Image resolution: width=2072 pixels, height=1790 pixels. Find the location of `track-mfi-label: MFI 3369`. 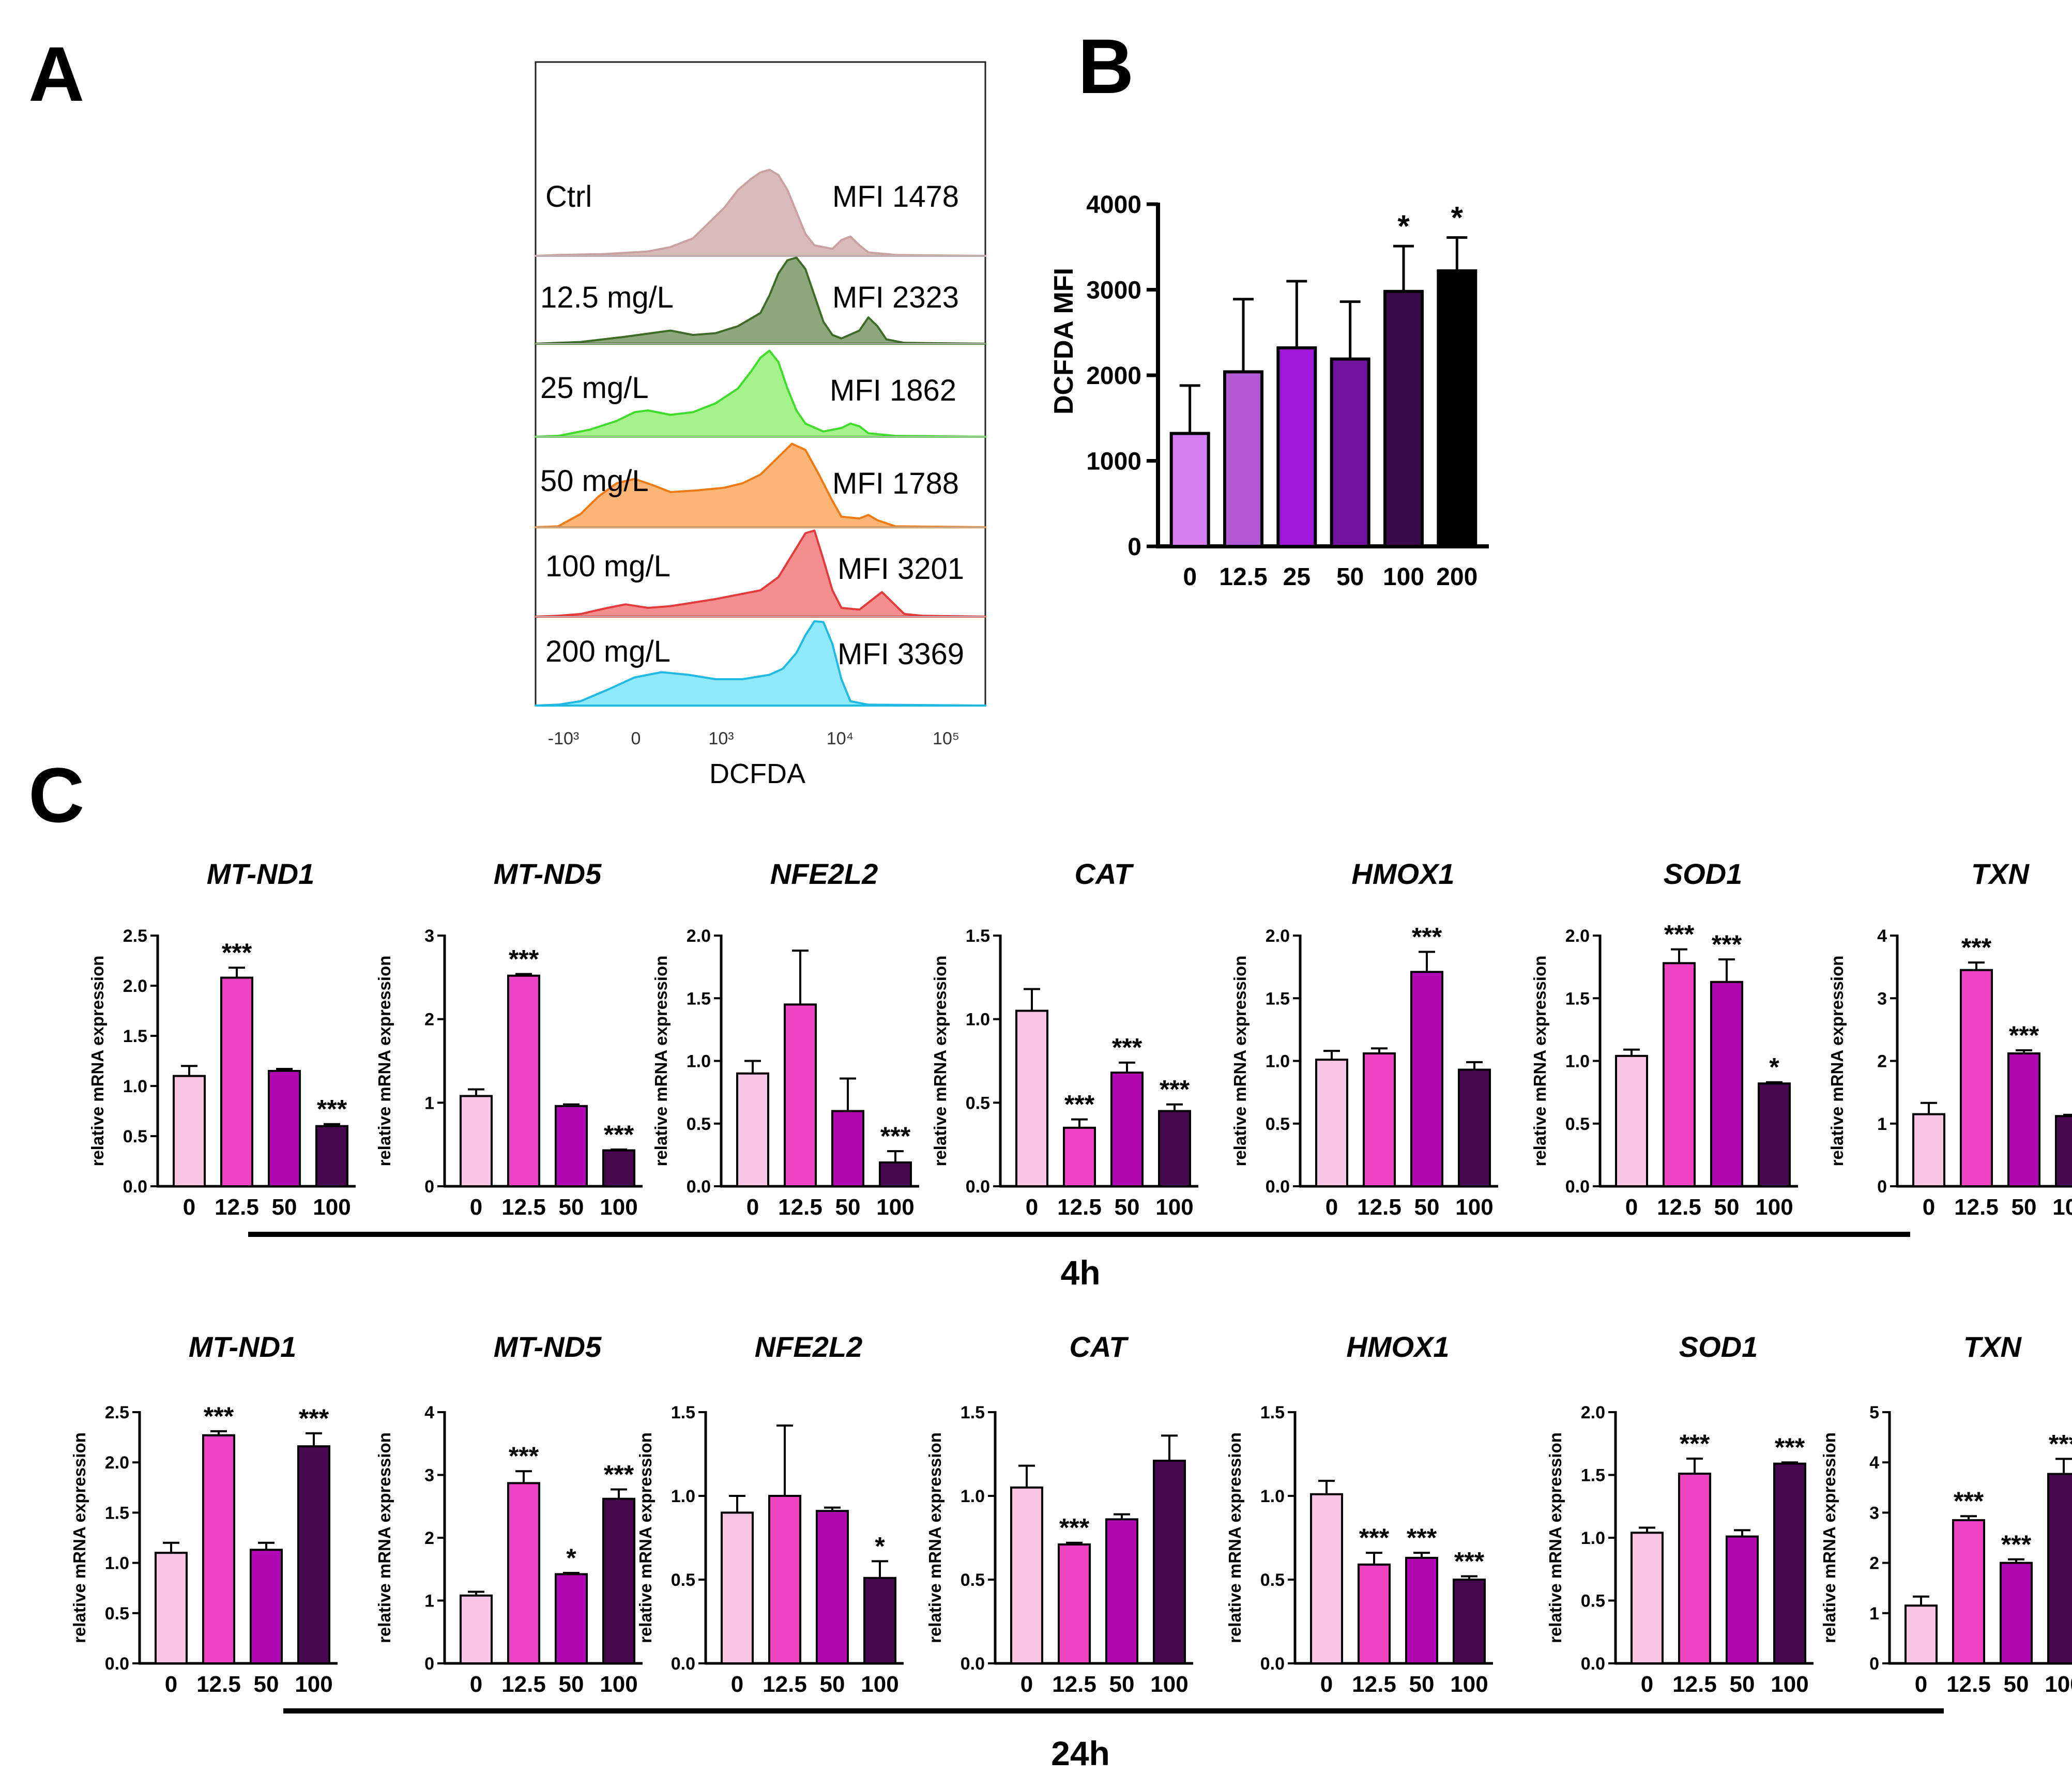

track-mfi-label: MFI 3369 is located at coordinates (900, 654).